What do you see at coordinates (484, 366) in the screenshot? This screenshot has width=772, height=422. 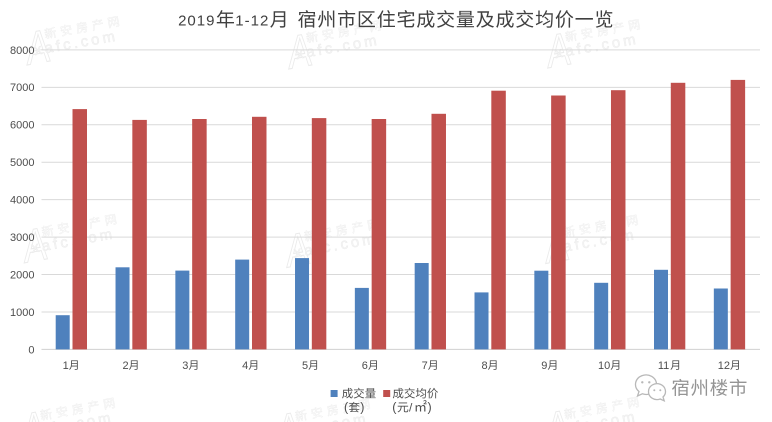 I see `svg-text: 8` at bounding box center [484, 366].